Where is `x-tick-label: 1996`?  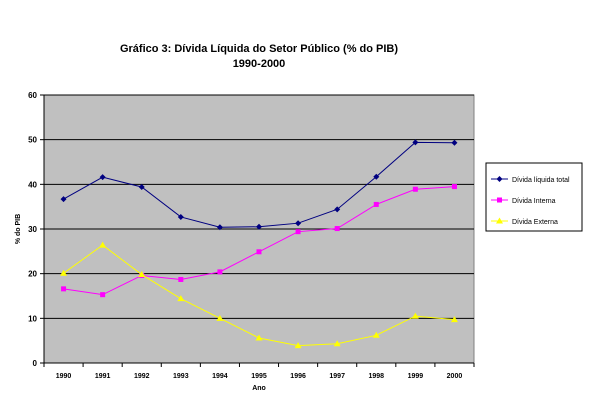 x-tick-label: 1996 is located at coordinates (298, 376).